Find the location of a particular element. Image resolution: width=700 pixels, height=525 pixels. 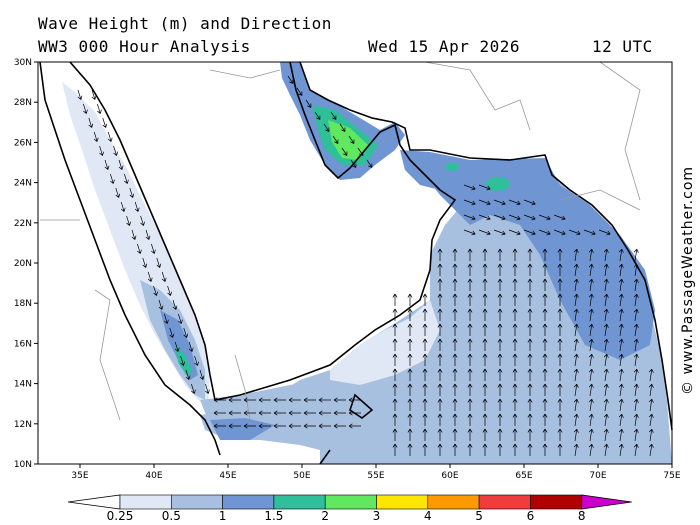

lon-tick-label: 35E is located at coordinates (79, 476).